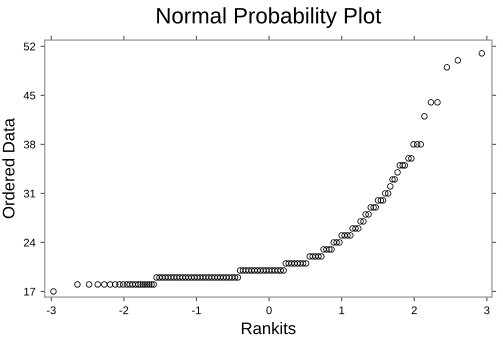  I want to click on x-tick-label: -3, so click(51, 310).